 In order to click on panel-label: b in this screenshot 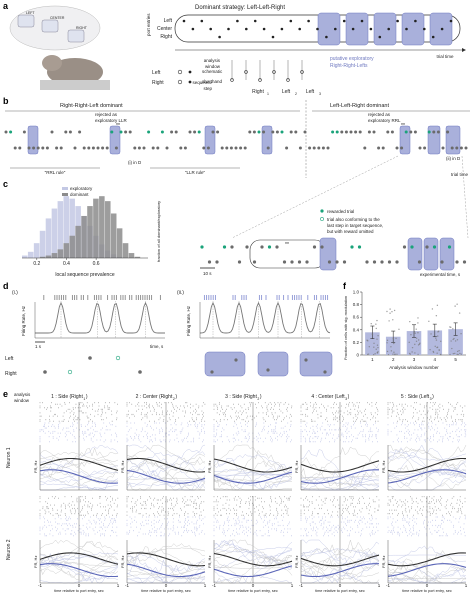, I will do `click(6, 101)`.